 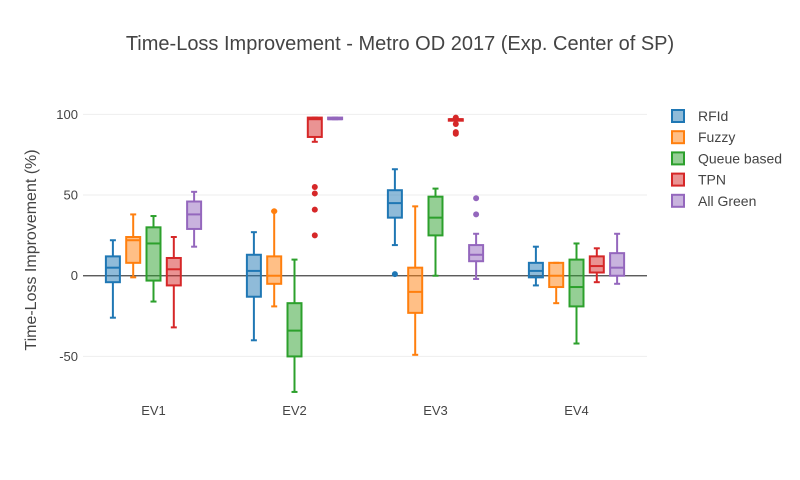 I want to click on x-tick-label: EV1, so click(x=153, y=410).